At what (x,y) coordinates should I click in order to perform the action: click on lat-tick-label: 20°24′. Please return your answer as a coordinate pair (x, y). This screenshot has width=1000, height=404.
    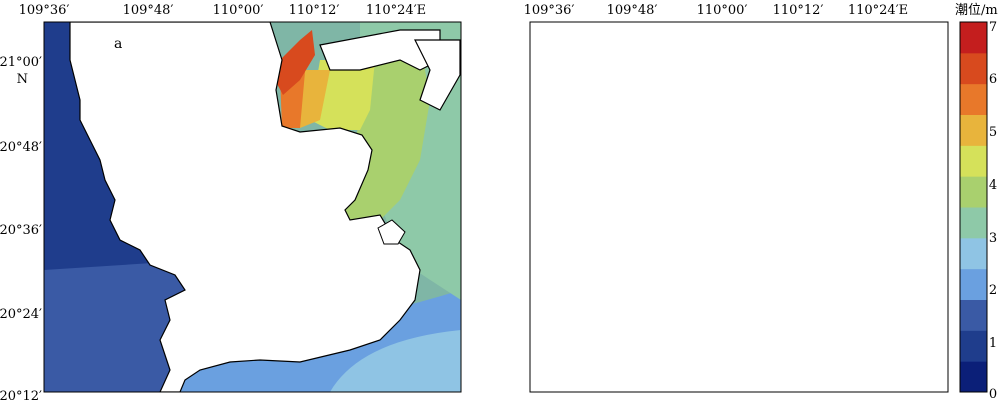
    Looking at the image, I should click on (21, 314).